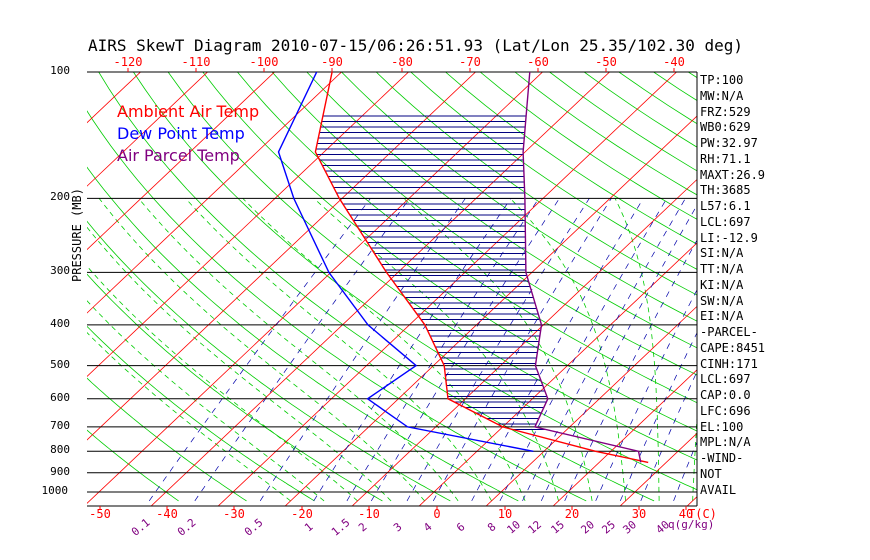 Image resolution: width=870 pixels, height=560 pixels. Describe the element at coordinates (639, 514) in the screenshot. I see `bottom-temp-tick-label: 30` at that location.